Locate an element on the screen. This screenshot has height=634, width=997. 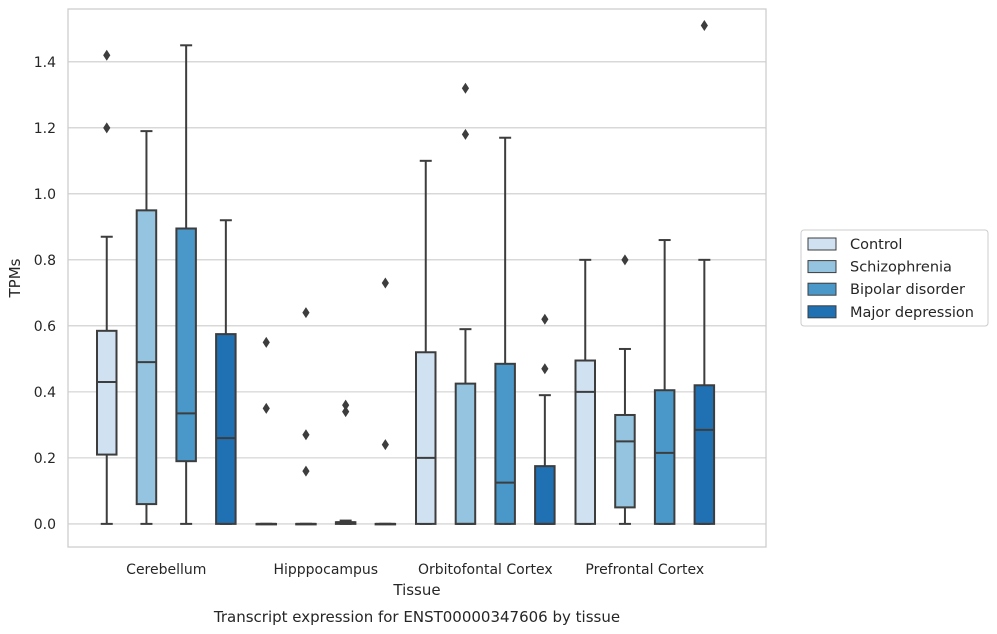
x-tick-label: Prefrontal Cortex is located at coordinates (644, 570).